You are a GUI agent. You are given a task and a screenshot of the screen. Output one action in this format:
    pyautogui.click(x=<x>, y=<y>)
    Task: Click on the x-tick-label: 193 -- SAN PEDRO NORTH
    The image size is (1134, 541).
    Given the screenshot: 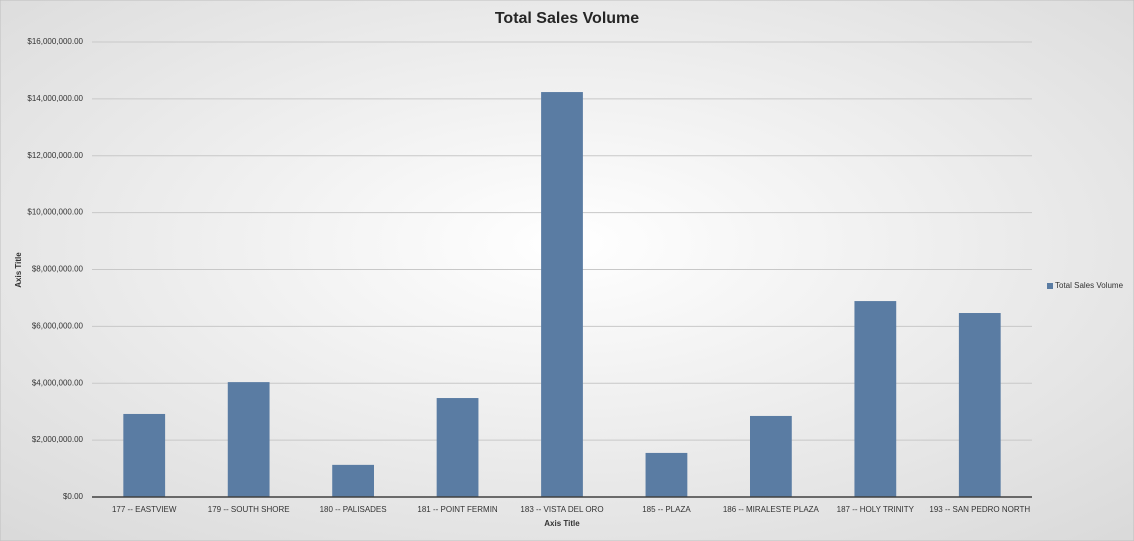 What is the action you would take?
    pyautogui.click(x=979, y=509)
    